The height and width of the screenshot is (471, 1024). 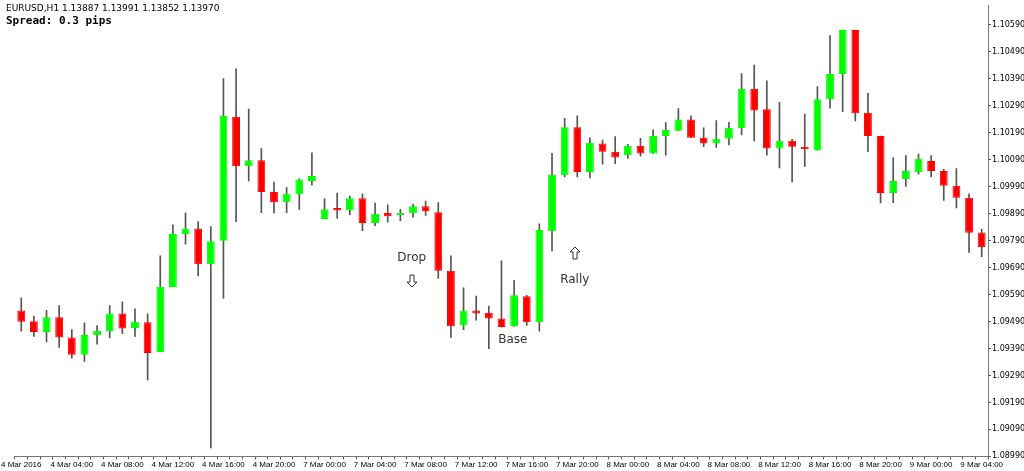 What do you see at coordinates (1008, 159) in the screenshot?
I see `y-tick-label: 1.10090` at bounding box center [1008, 159].